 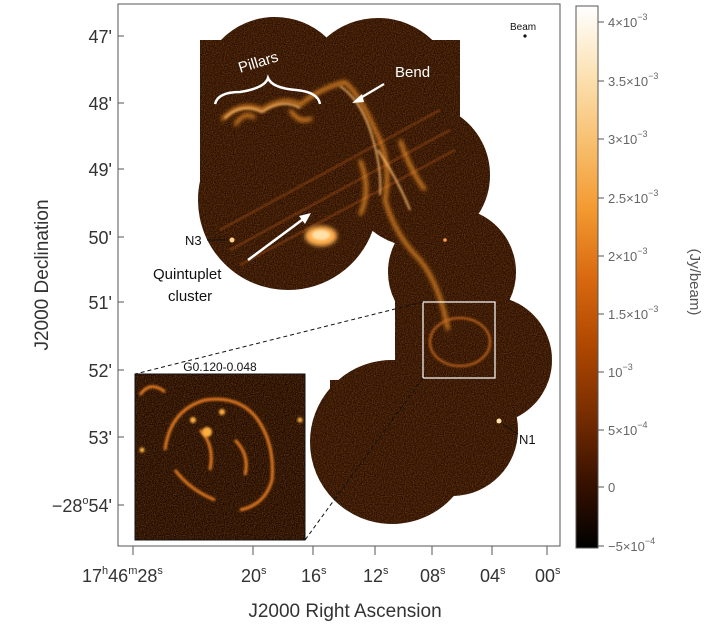 I want to click on cbar-tick-label: 2×10⁻³, so click(x=628, y=255).